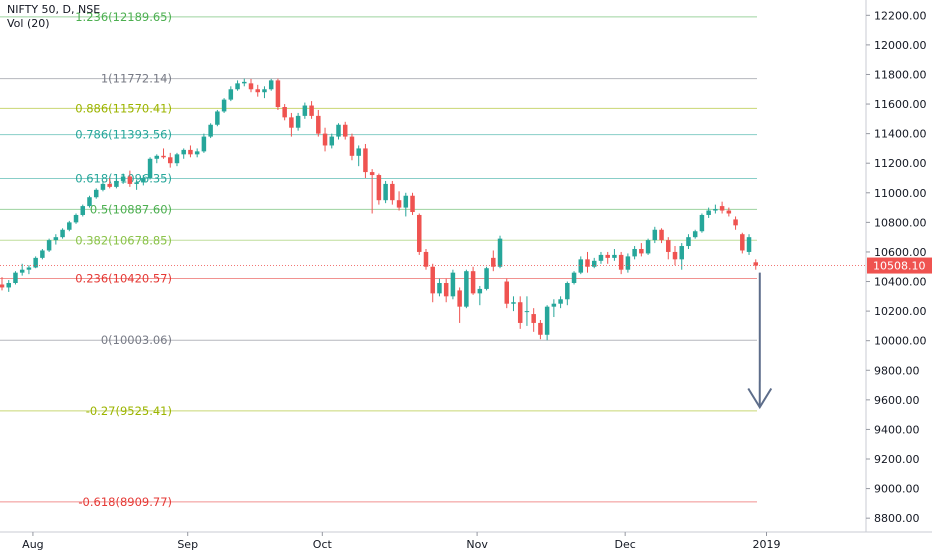 The image size is (932, 554). What do you see at coordinates (900, 134) in the screenshot?
I see `price-tick-label: 11400.00` at bounding box center [900, 134].